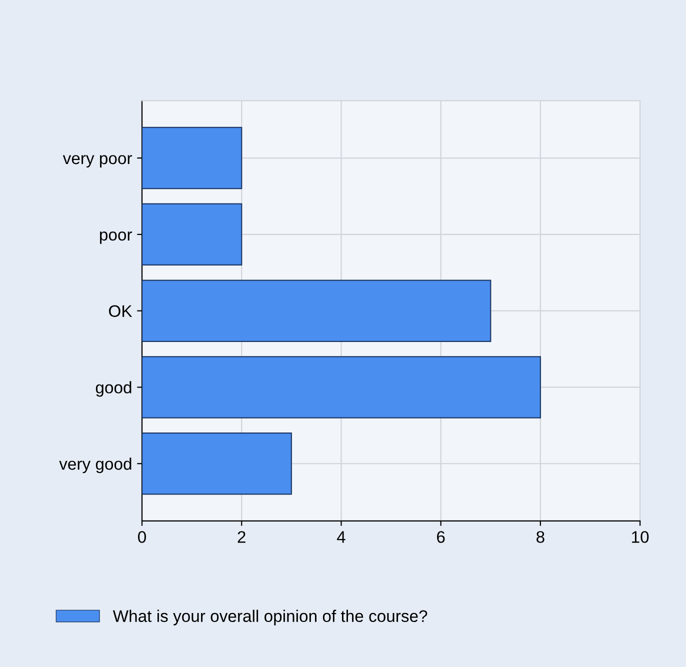 The image size is (686, 667). Describe the element at coordinates (341, 537) in the screenshot. I see `x-tick-label: 4` at that location.